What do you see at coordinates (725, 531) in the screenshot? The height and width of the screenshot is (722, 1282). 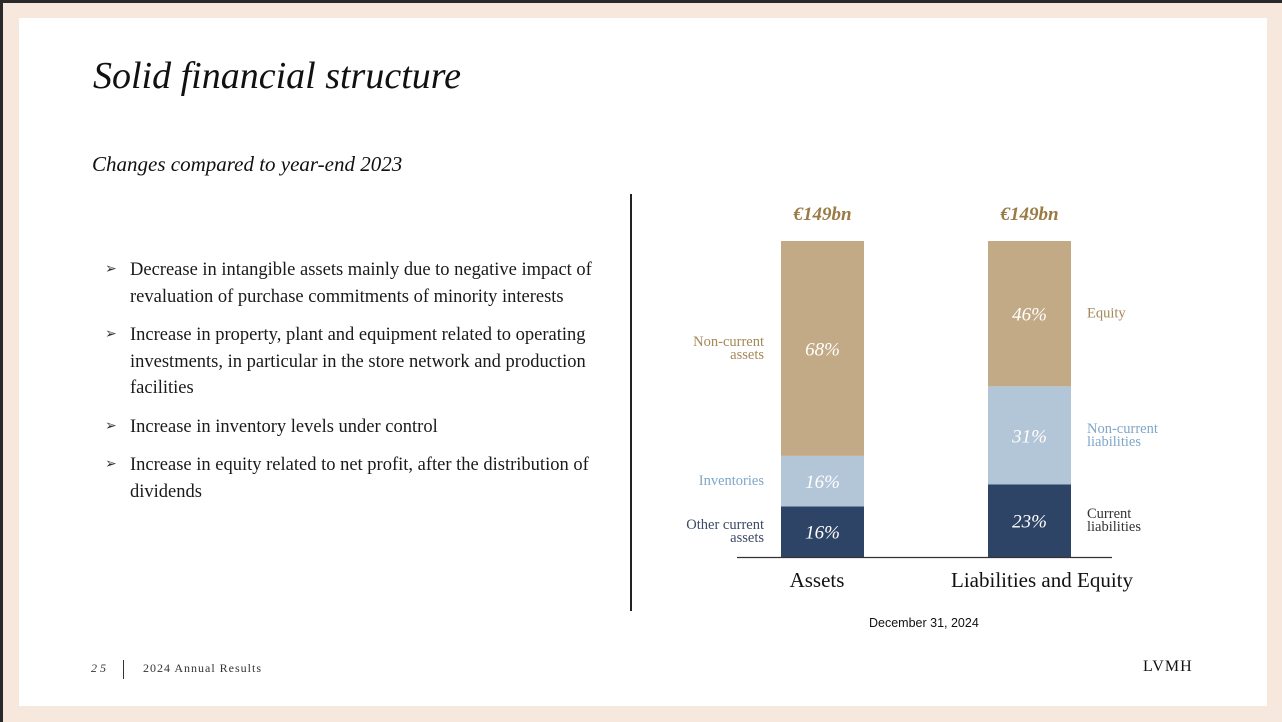 I see `segment-category-label: Other current assets` at bounding box center [725, 531].